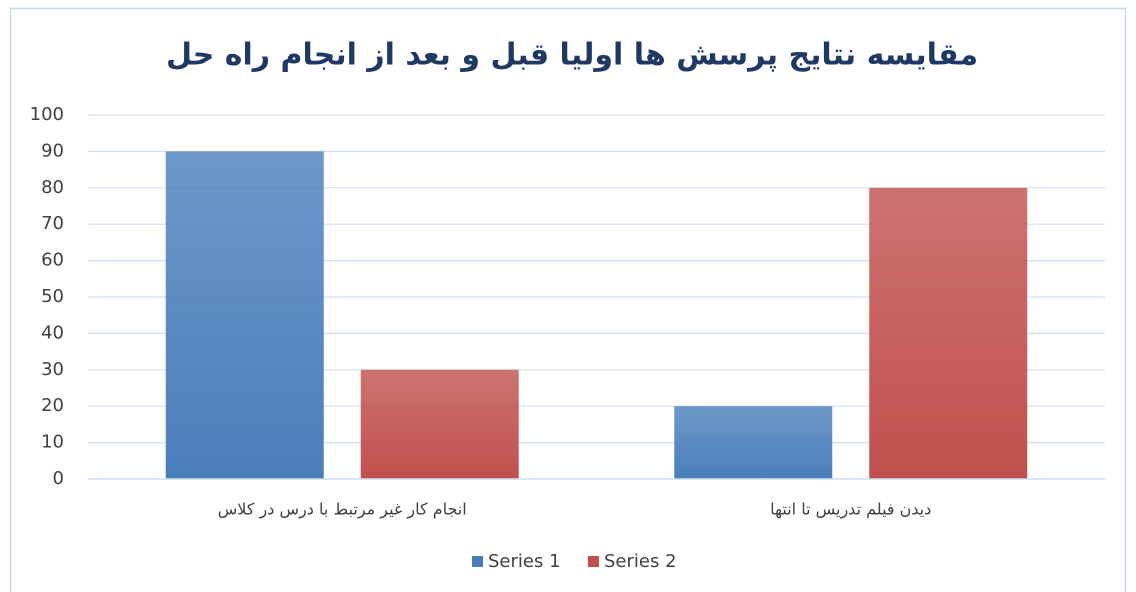  Describe the element at coordinates (58, 478) in the screenshot. I see `y-tick-label: 0` at that location.